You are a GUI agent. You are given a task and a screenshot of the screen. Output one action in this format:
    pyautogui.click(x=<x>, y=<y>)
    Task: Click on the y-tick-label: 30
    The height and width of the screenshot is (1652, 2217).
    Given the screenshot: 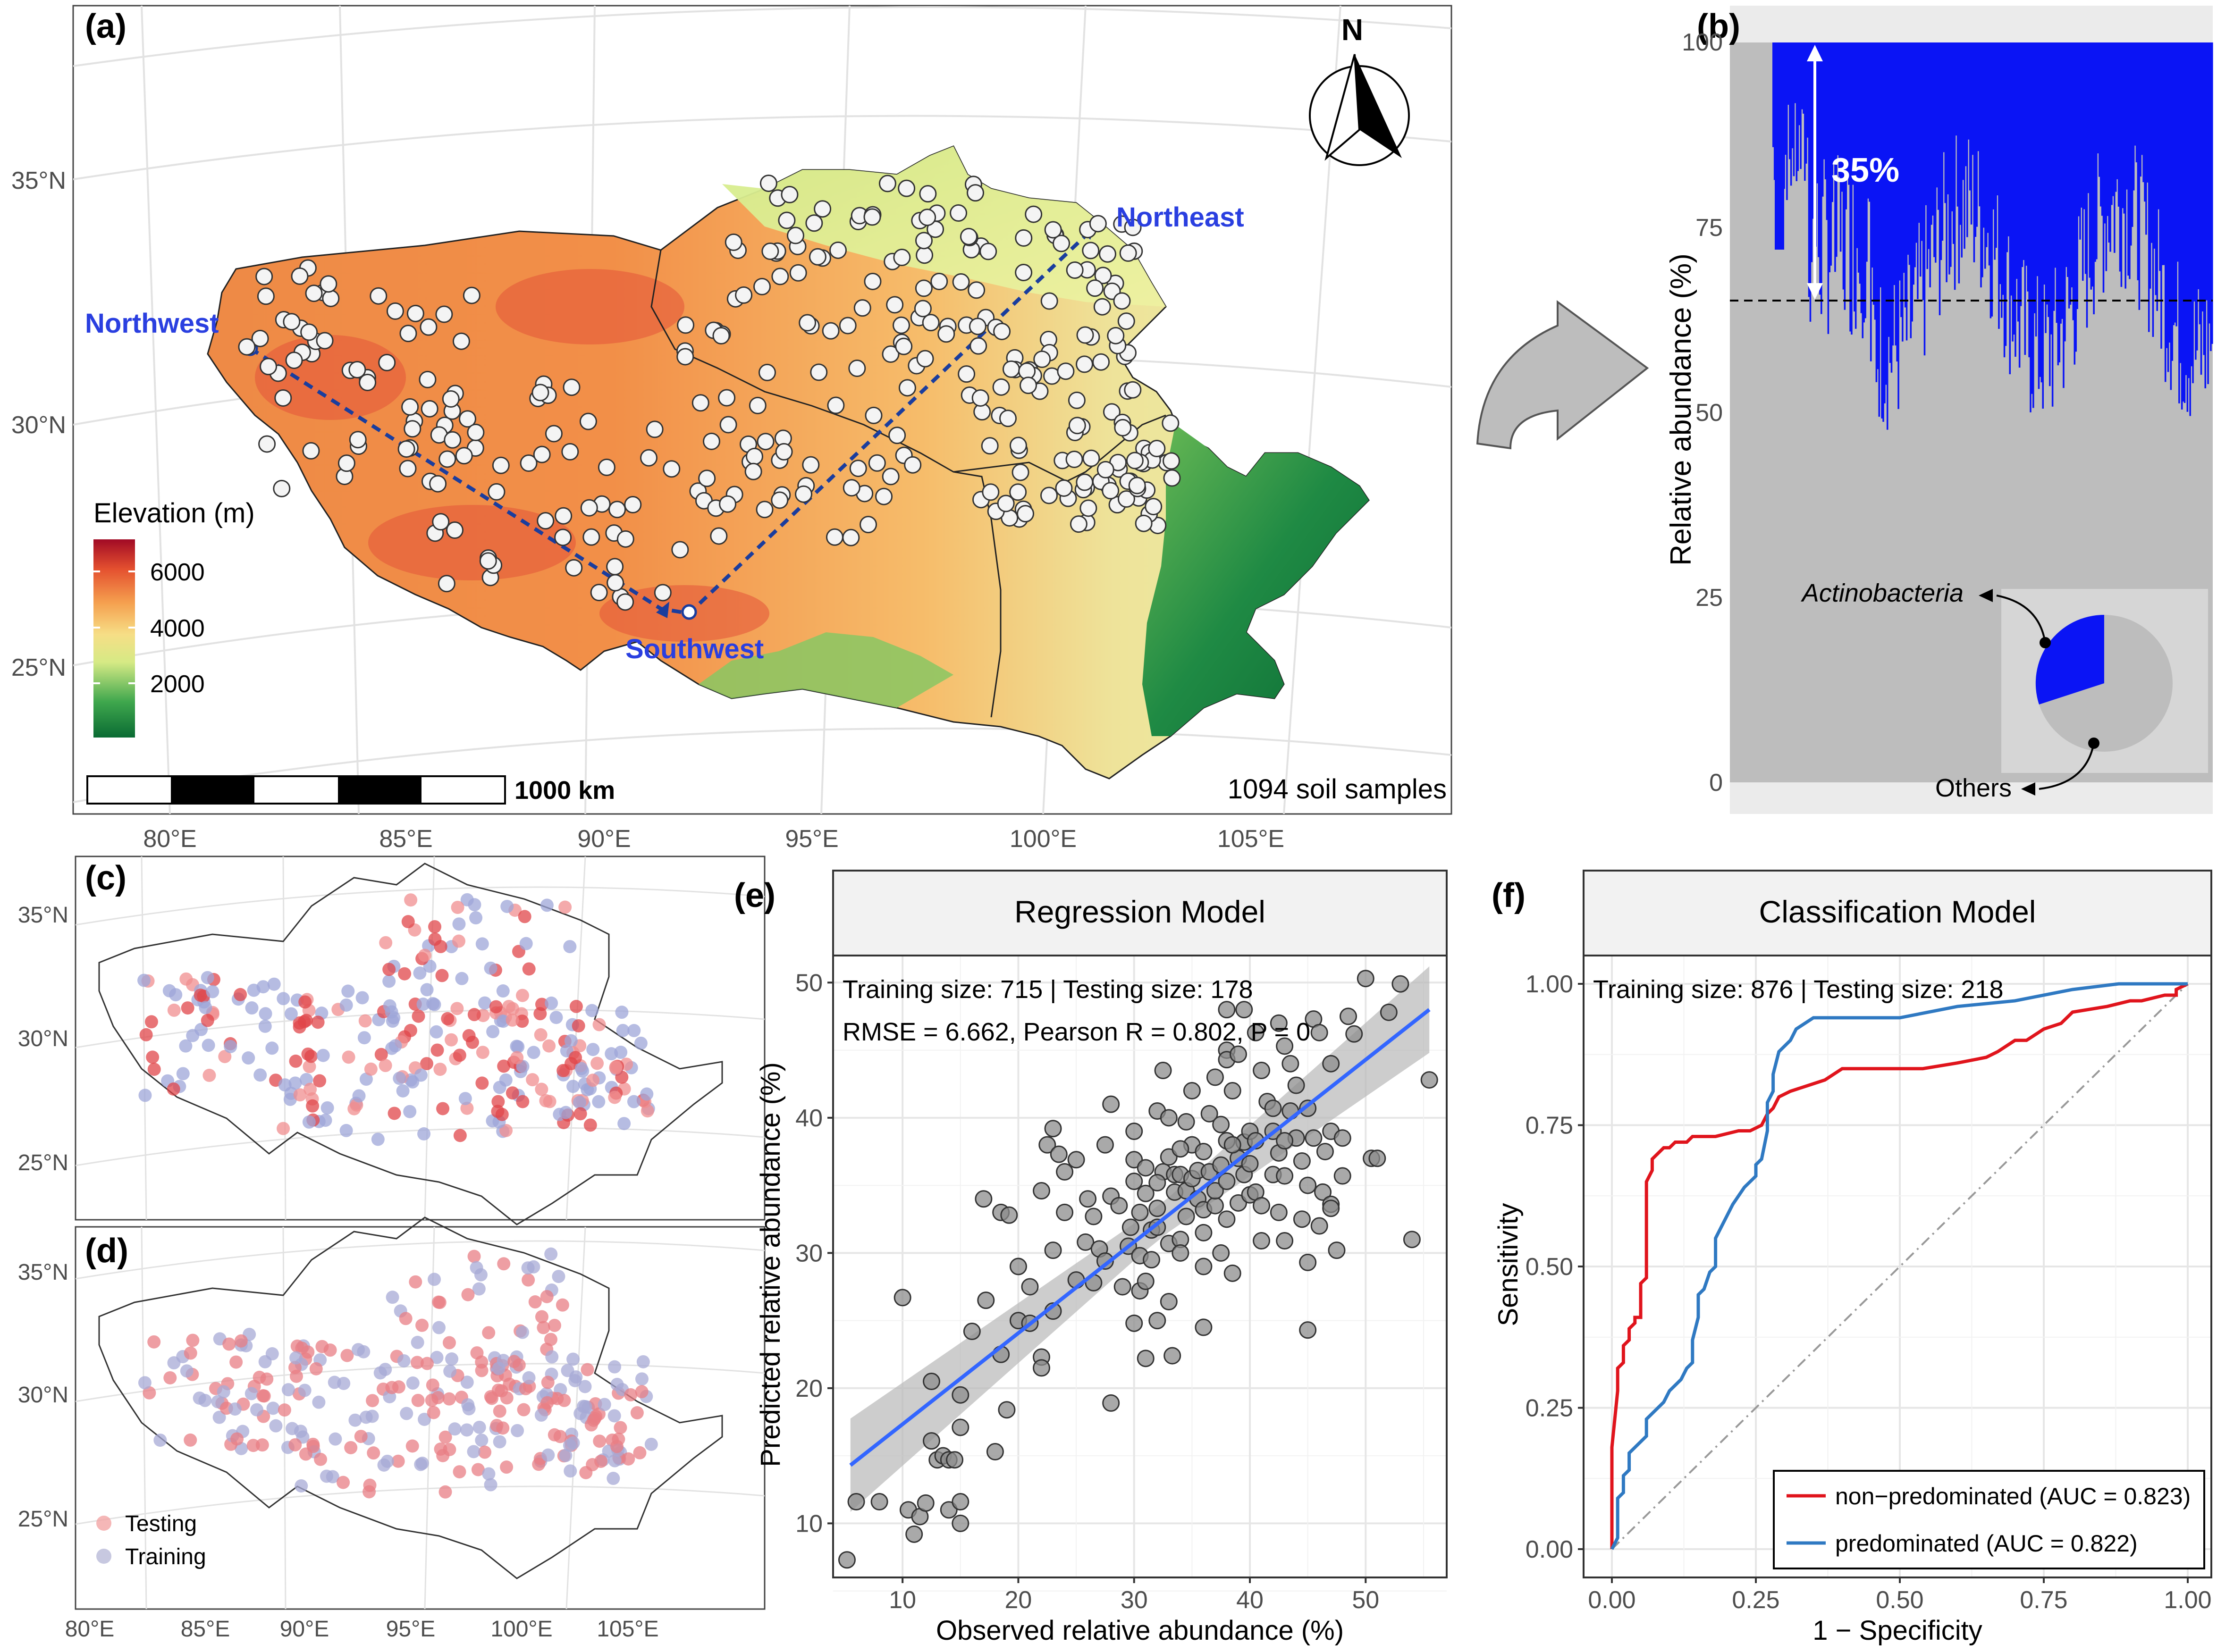 What is the action you would take?
    pyautogui.click(x=809, y=1253)
    